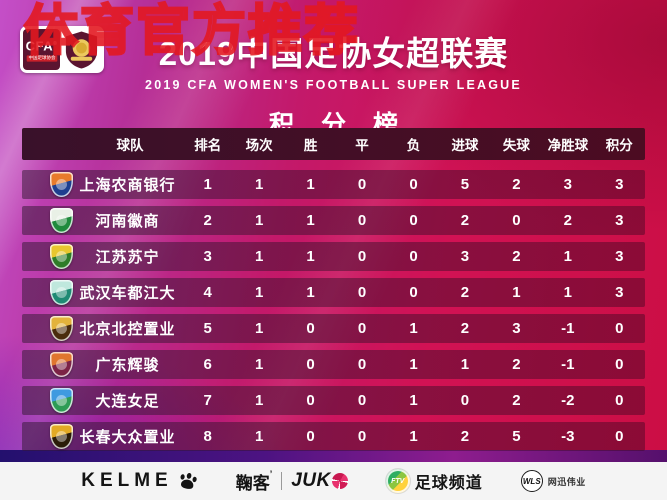  I want to click on column-header-场次: 场次, so click(259, 145).